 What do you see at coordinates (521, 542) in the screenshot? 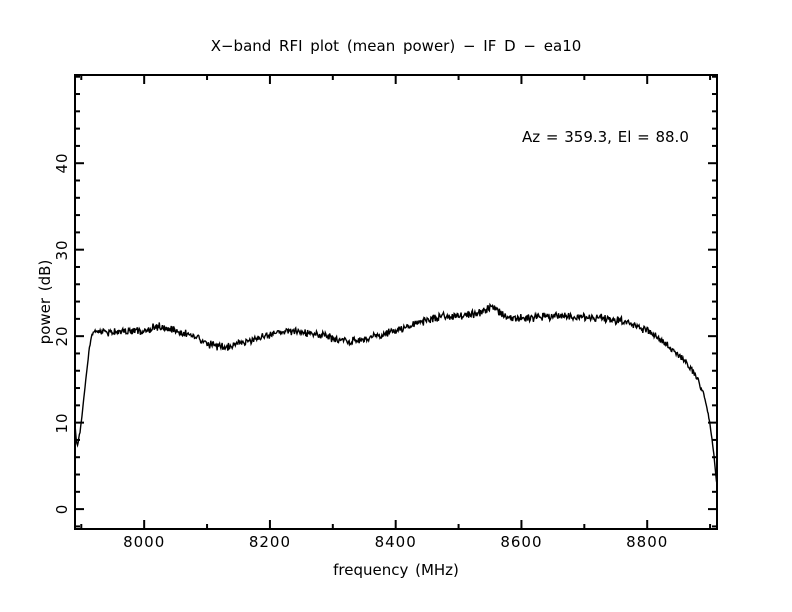
I see `x-tick-label: 8600` at bounding box center [521, 542].